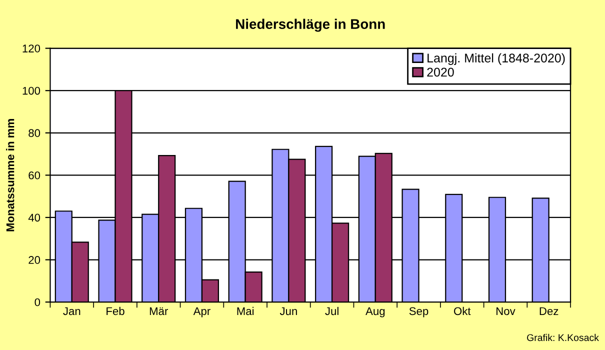 Image resolution: width=605 pixels, height=350 pixels. I want to click on x-tick-label: Nov, so click(506, 311).